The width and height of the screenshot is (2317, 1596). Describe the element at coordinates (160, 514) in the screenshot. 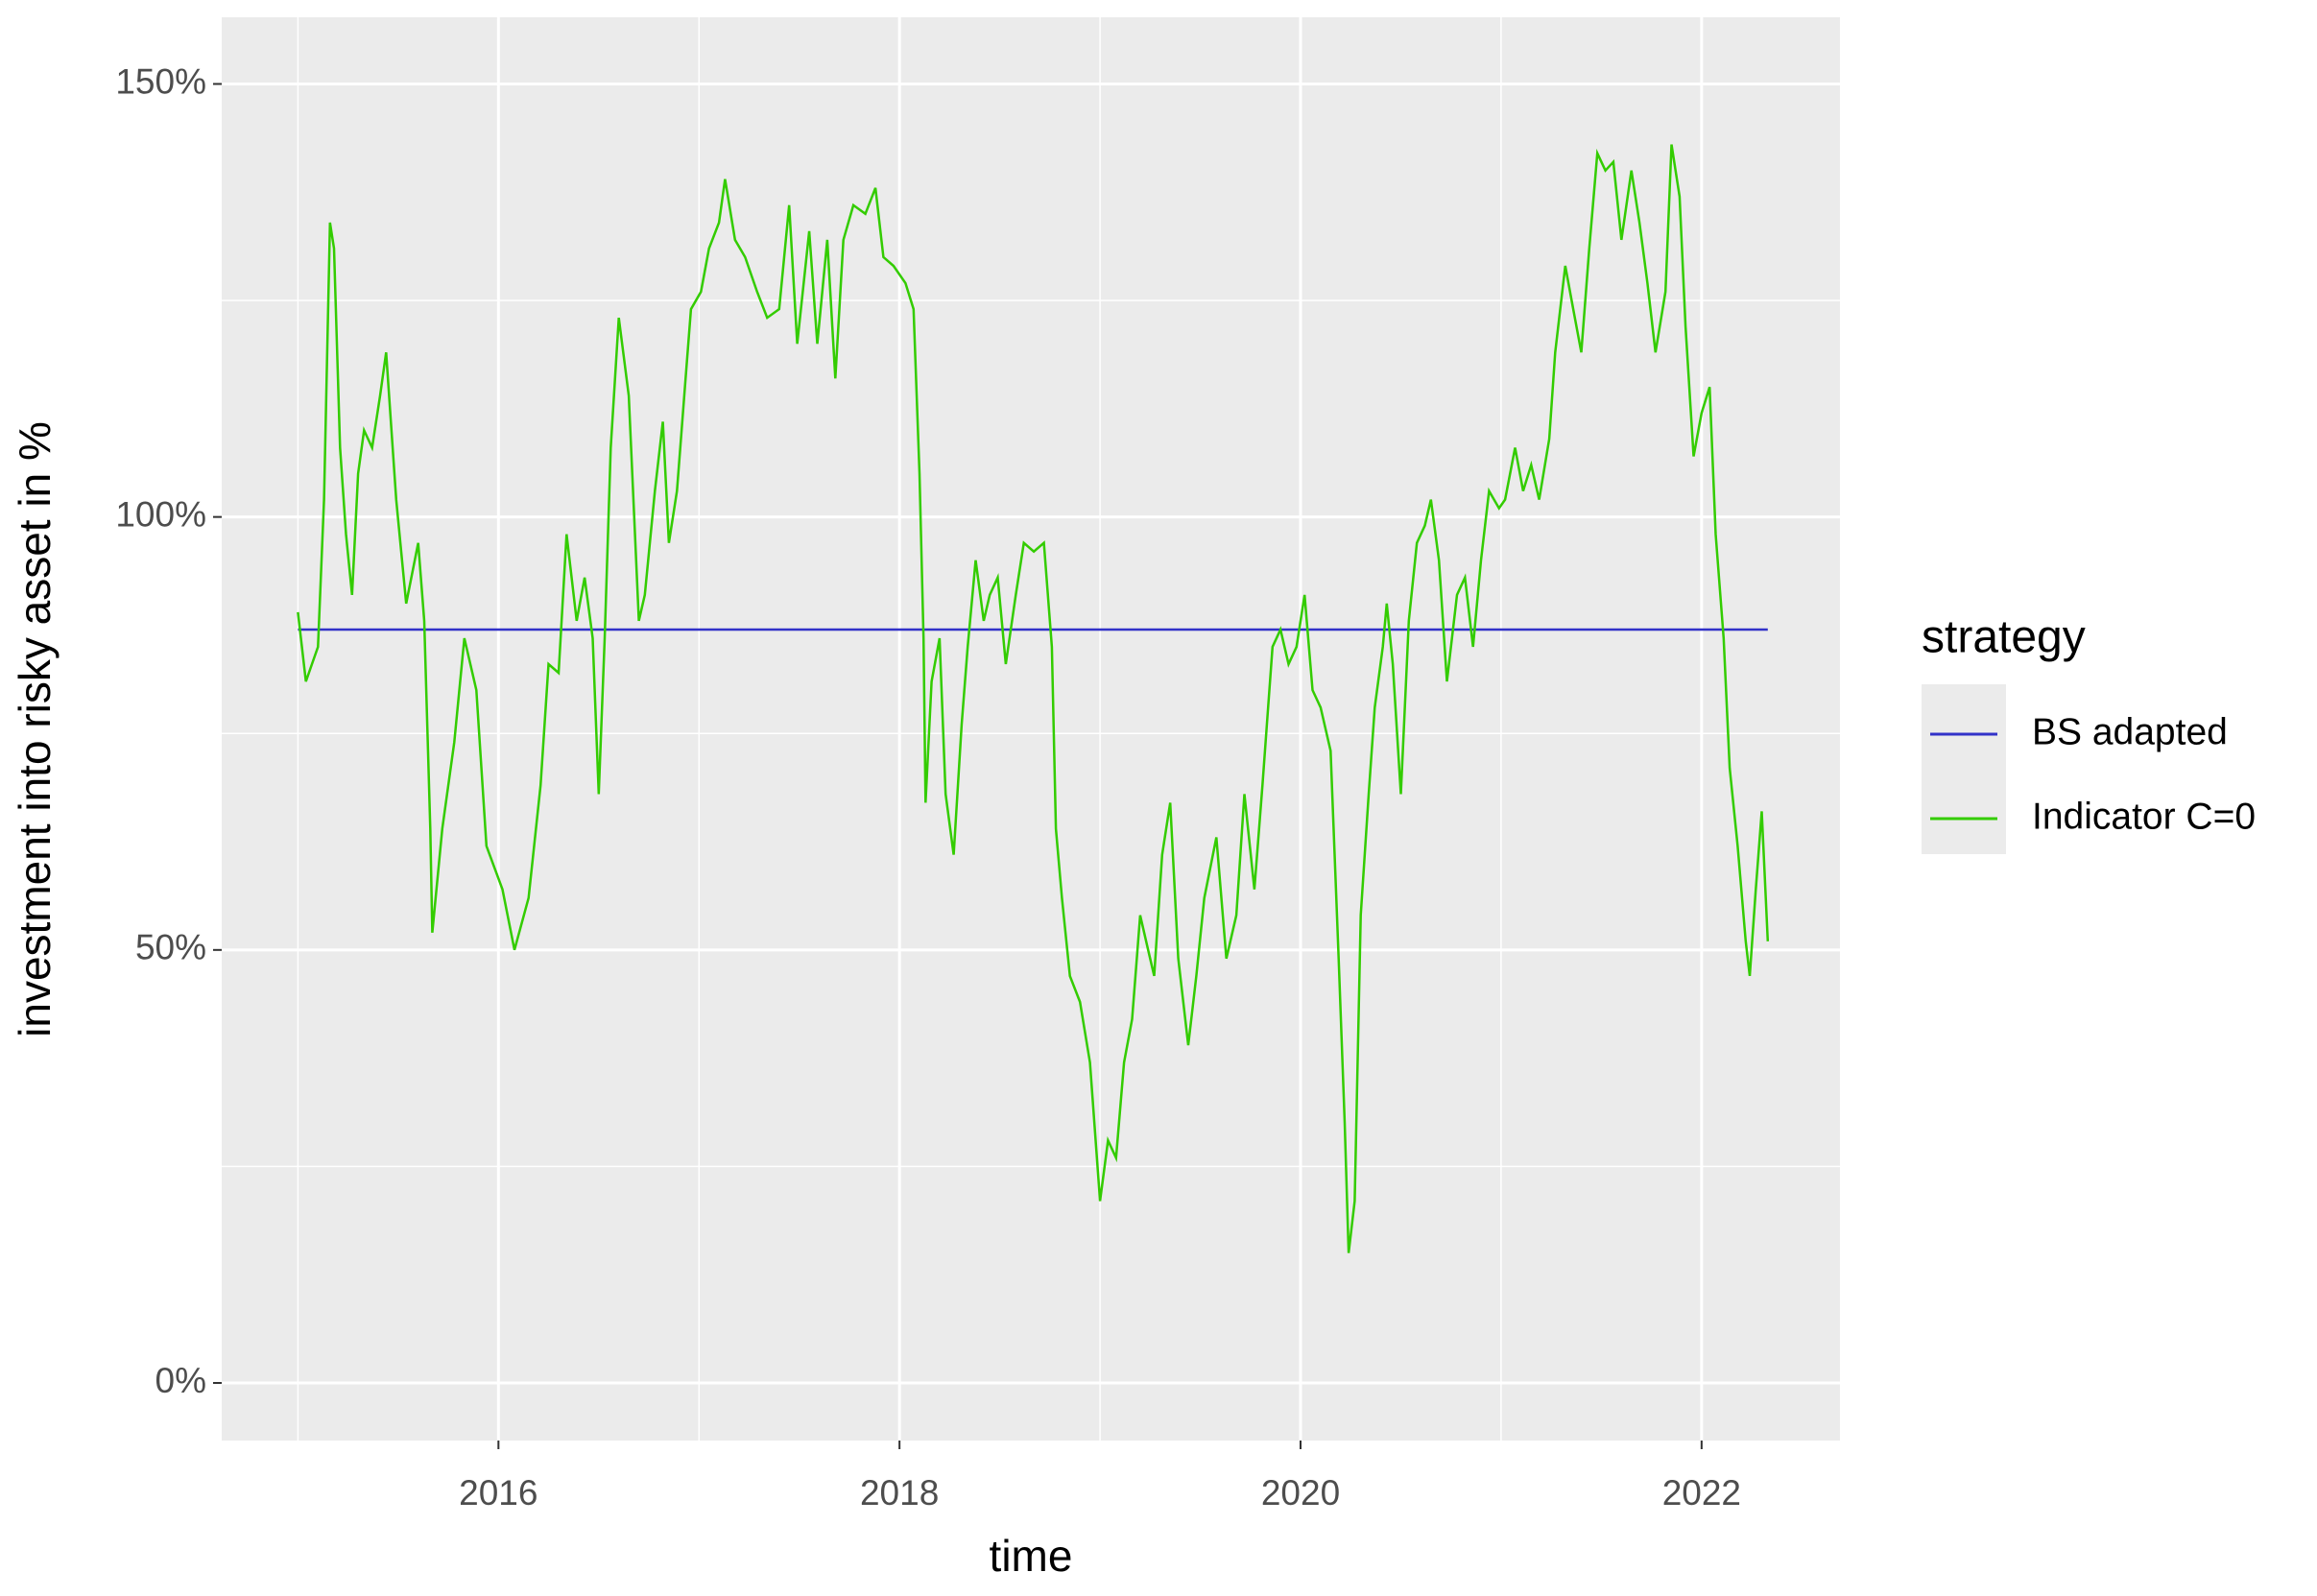

I see `y-tick-label: 100%` at that location.